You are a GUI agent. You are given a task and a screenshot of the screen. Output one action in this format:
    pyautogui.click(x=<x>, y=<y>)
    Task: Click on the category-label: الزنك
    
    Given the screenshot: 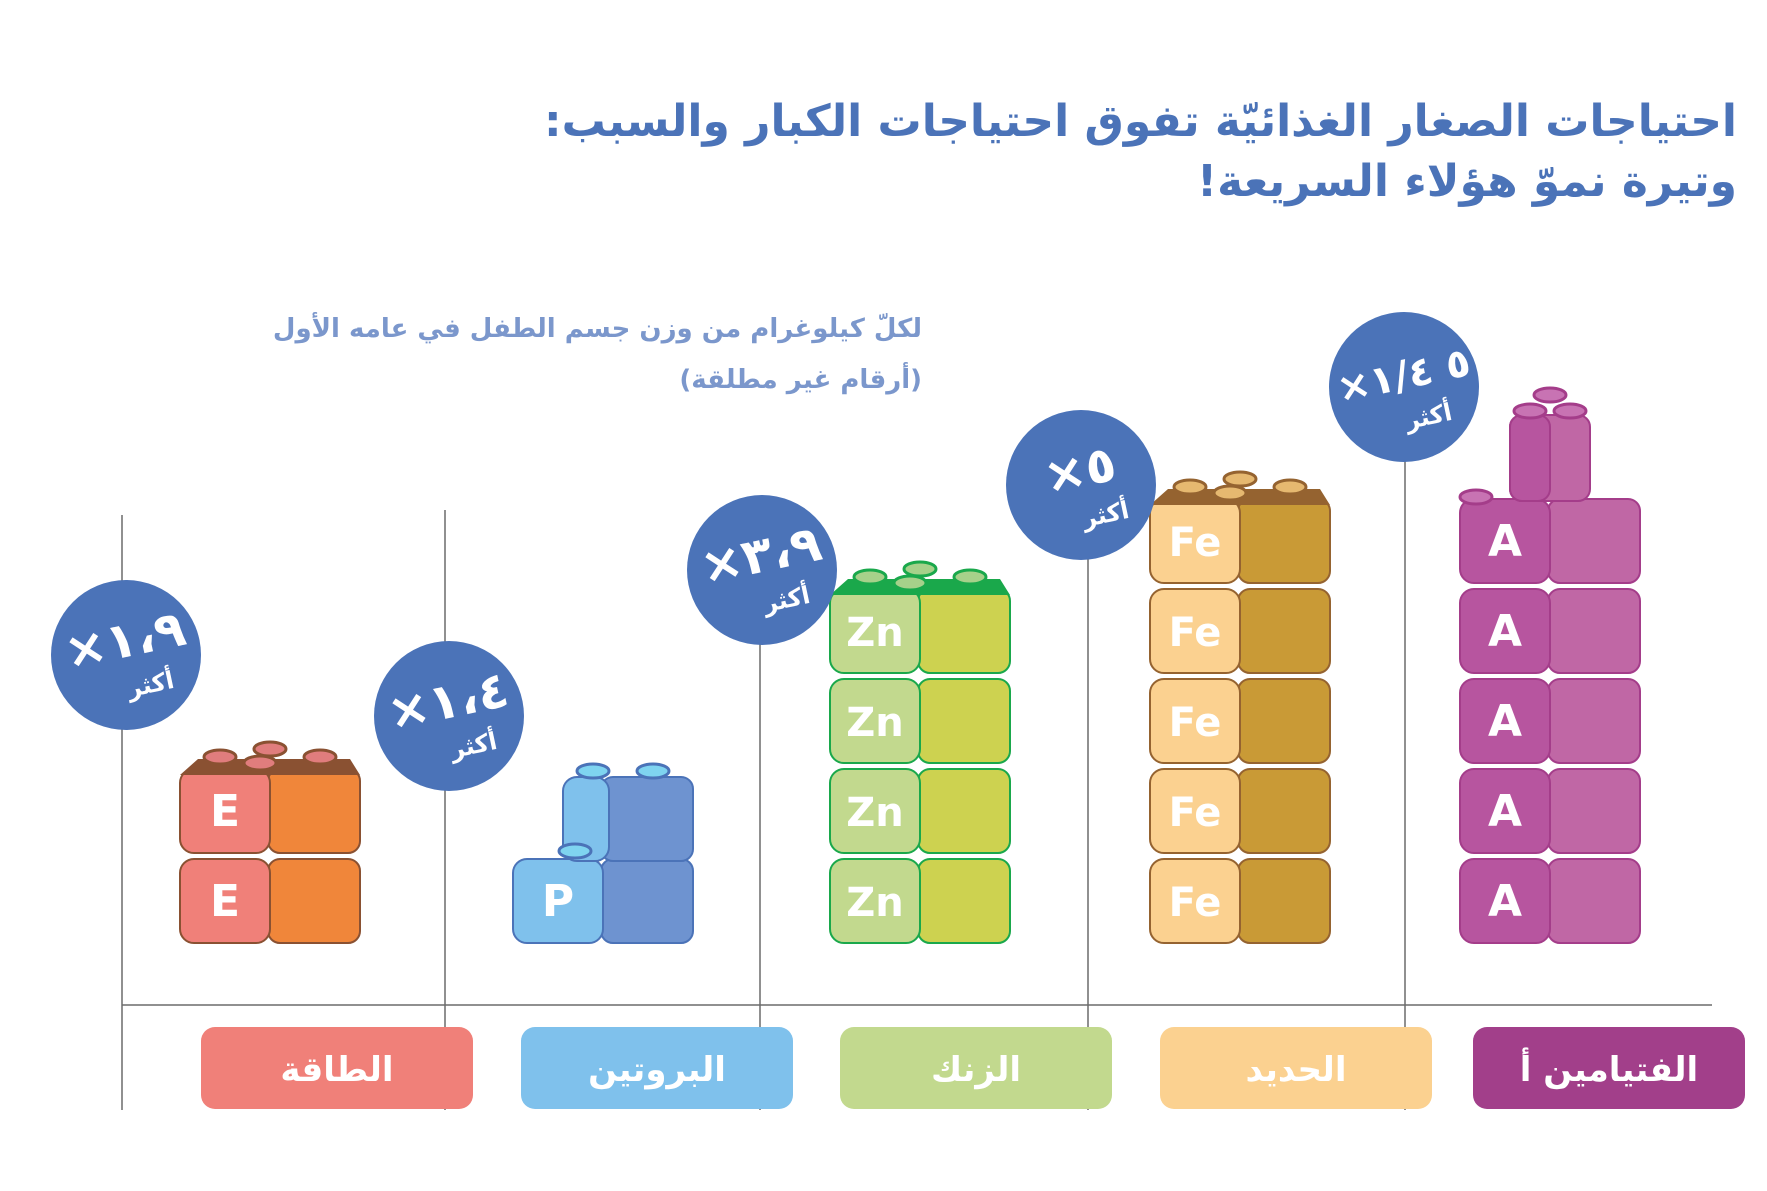 What is the action you would take?
    pyautogui.click(x=976, y=1070)
    